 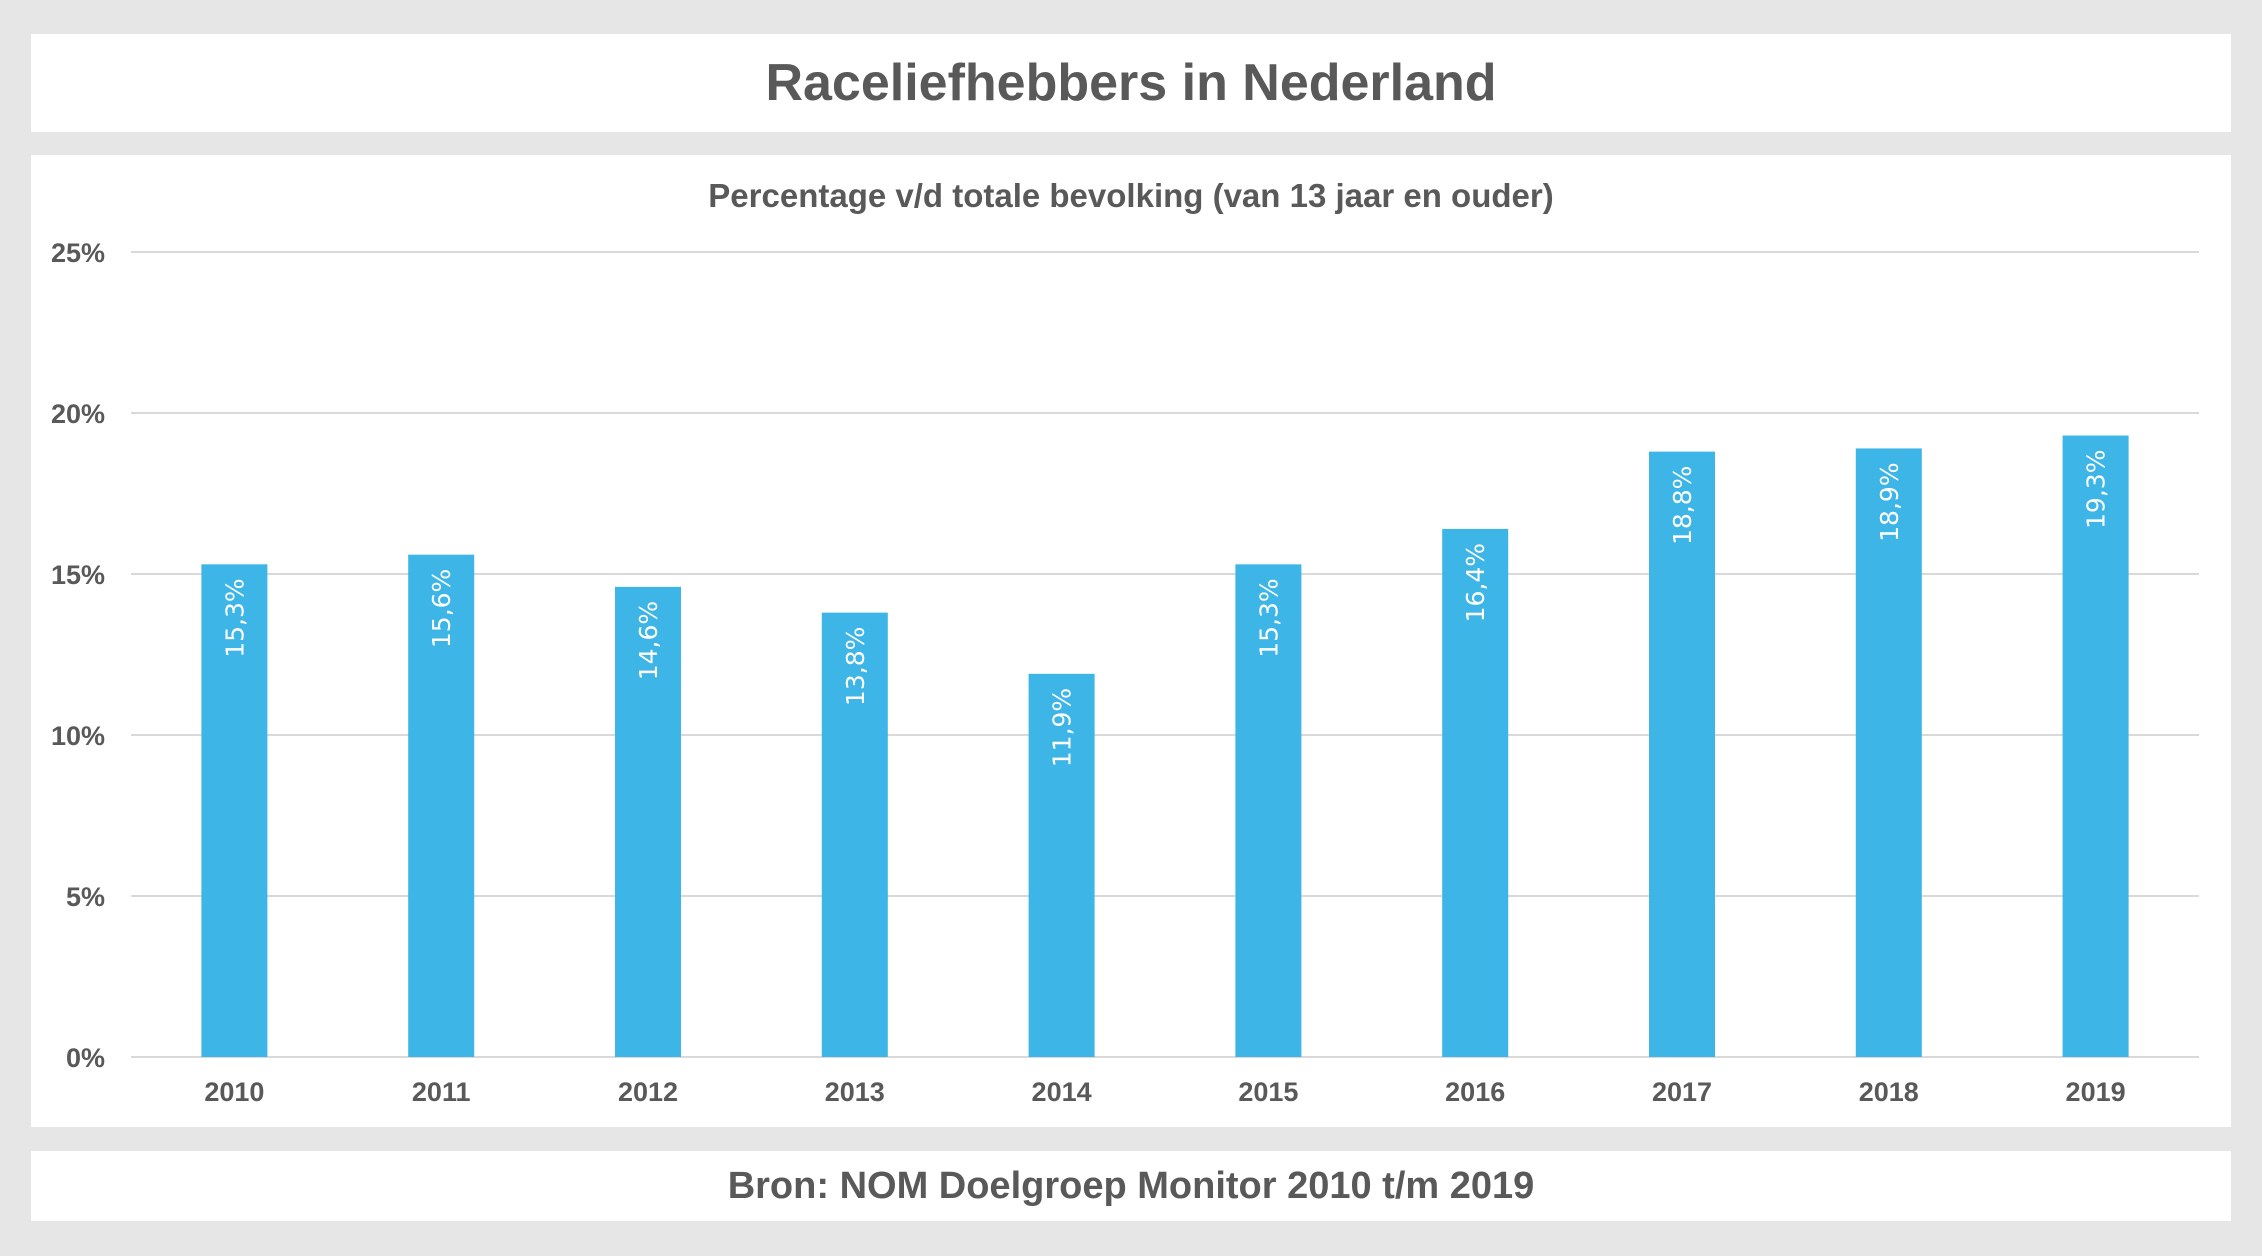 I want to click on x-tick-label: 2010, so click(x=234, y=1092).